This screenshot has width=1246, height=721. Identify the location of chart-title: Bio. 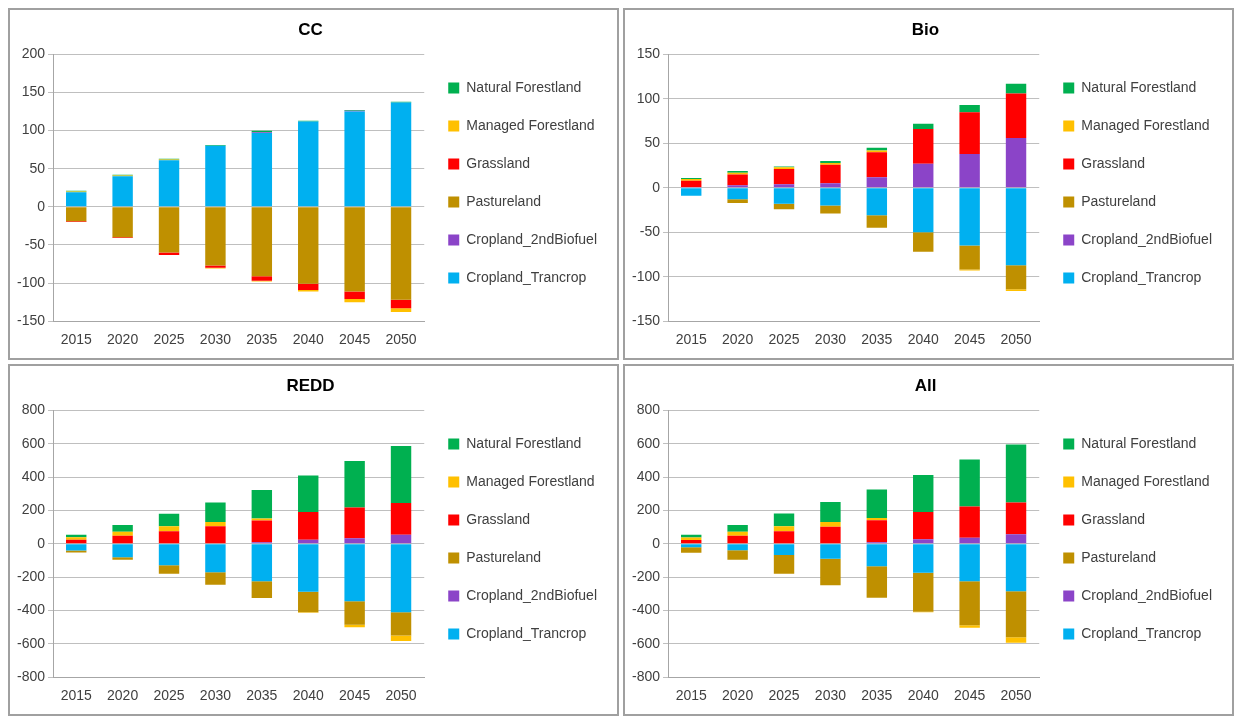
(925, 29).